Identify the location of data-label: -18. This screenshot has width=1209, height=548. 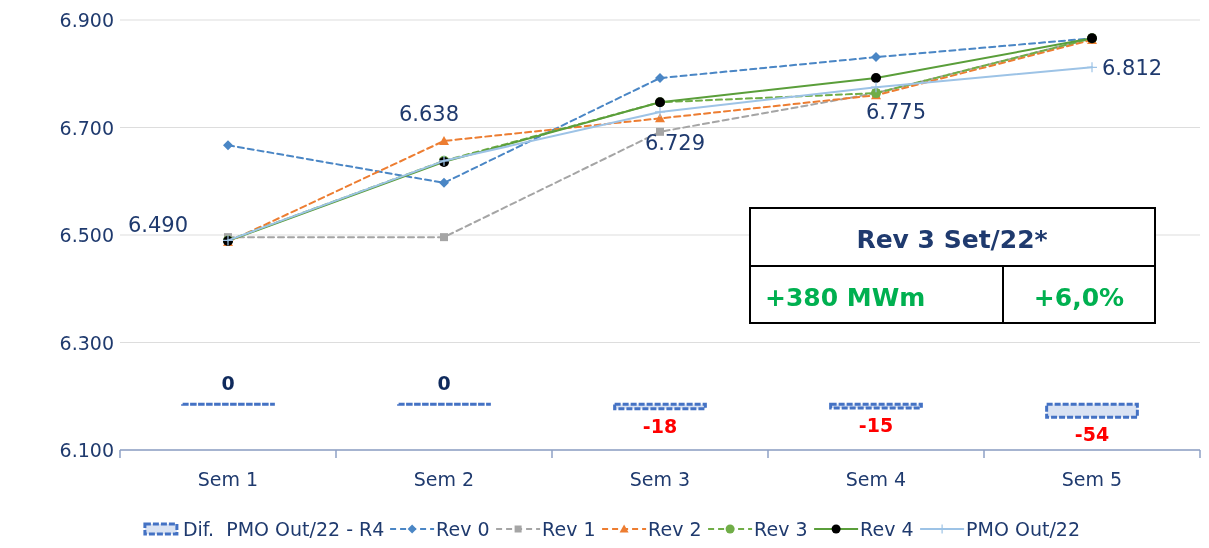
(660, 425).